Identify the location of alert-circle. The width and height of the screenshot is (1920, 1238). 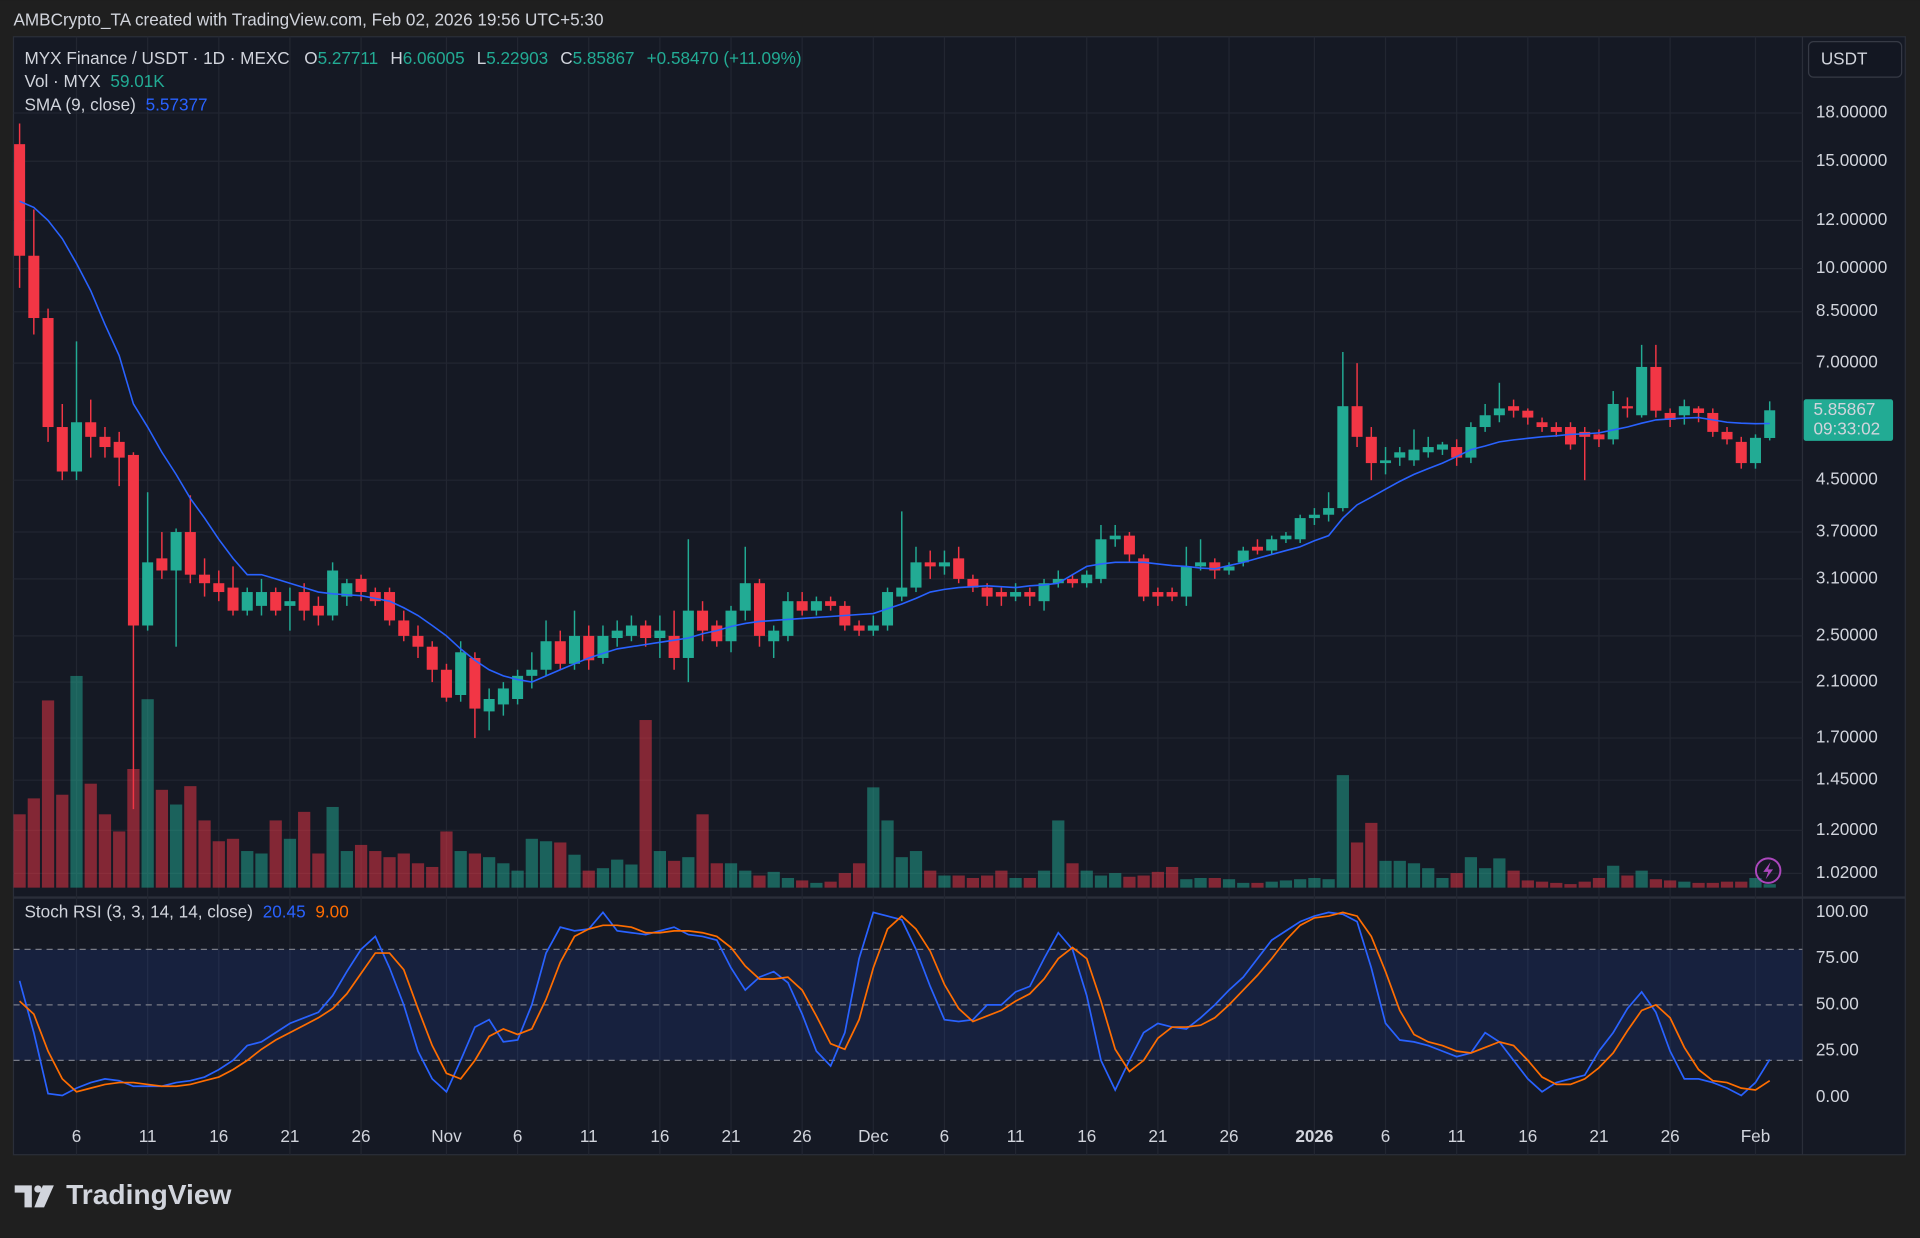
(1768, 870).